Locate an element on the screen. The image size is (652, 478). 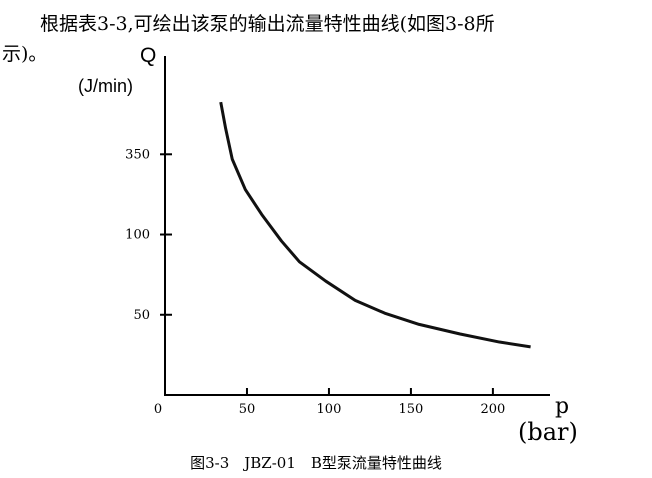
y-tick-label: 50 is located at coordinates (141, 315).